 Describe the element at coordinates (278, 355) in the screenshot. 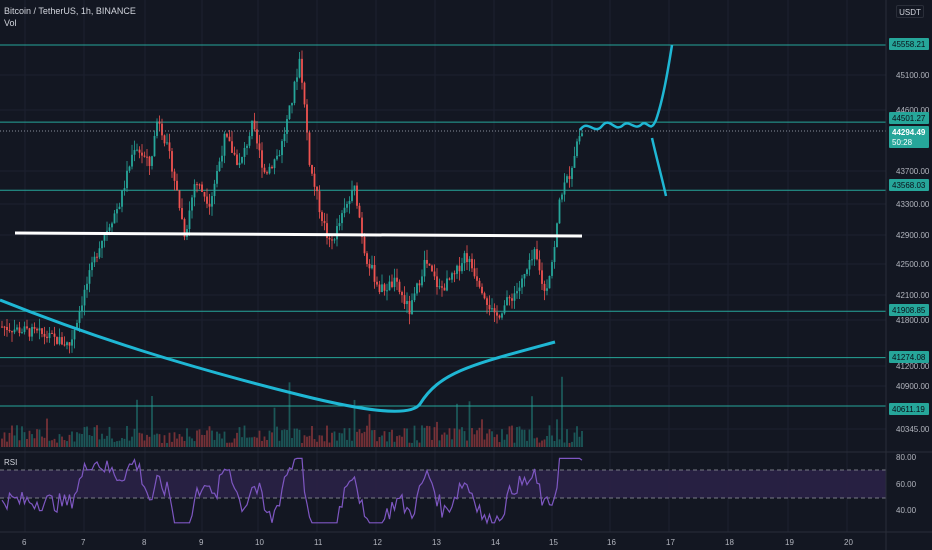

I see `cyan-curve-drawing` at that location.